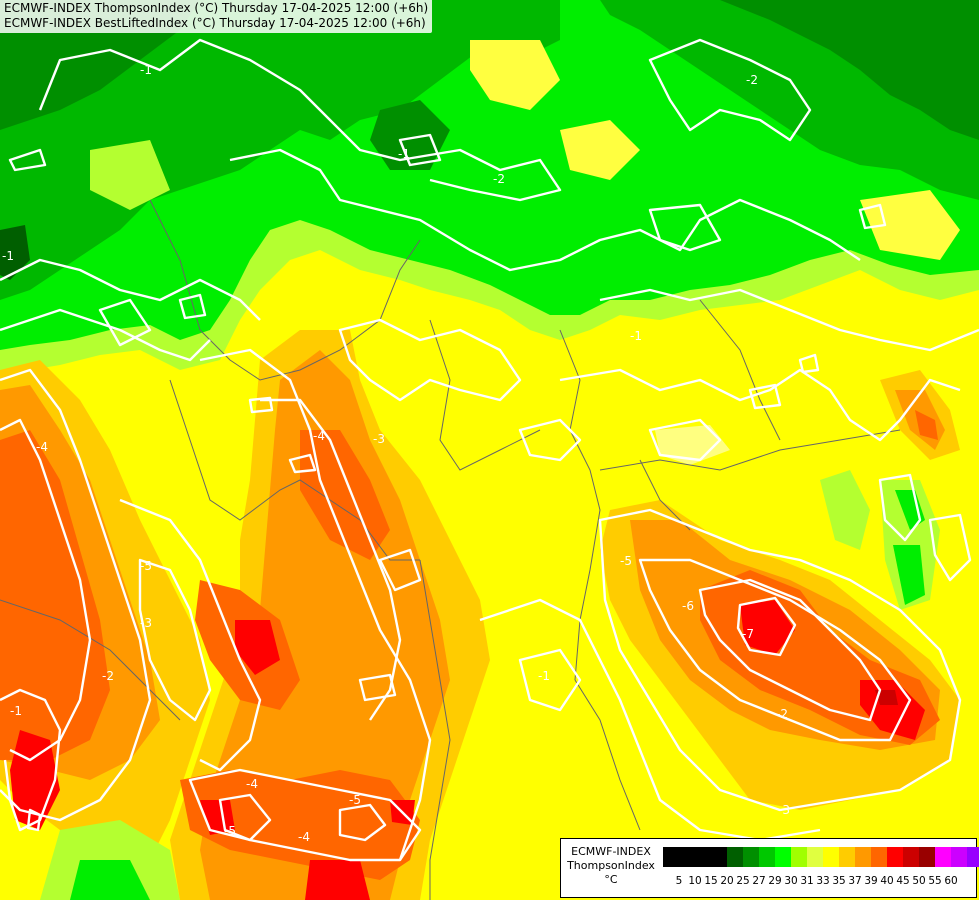  Describe the element at coordinates (920, 415) in the screenshot. I see `orange-region-northeast` at that location.